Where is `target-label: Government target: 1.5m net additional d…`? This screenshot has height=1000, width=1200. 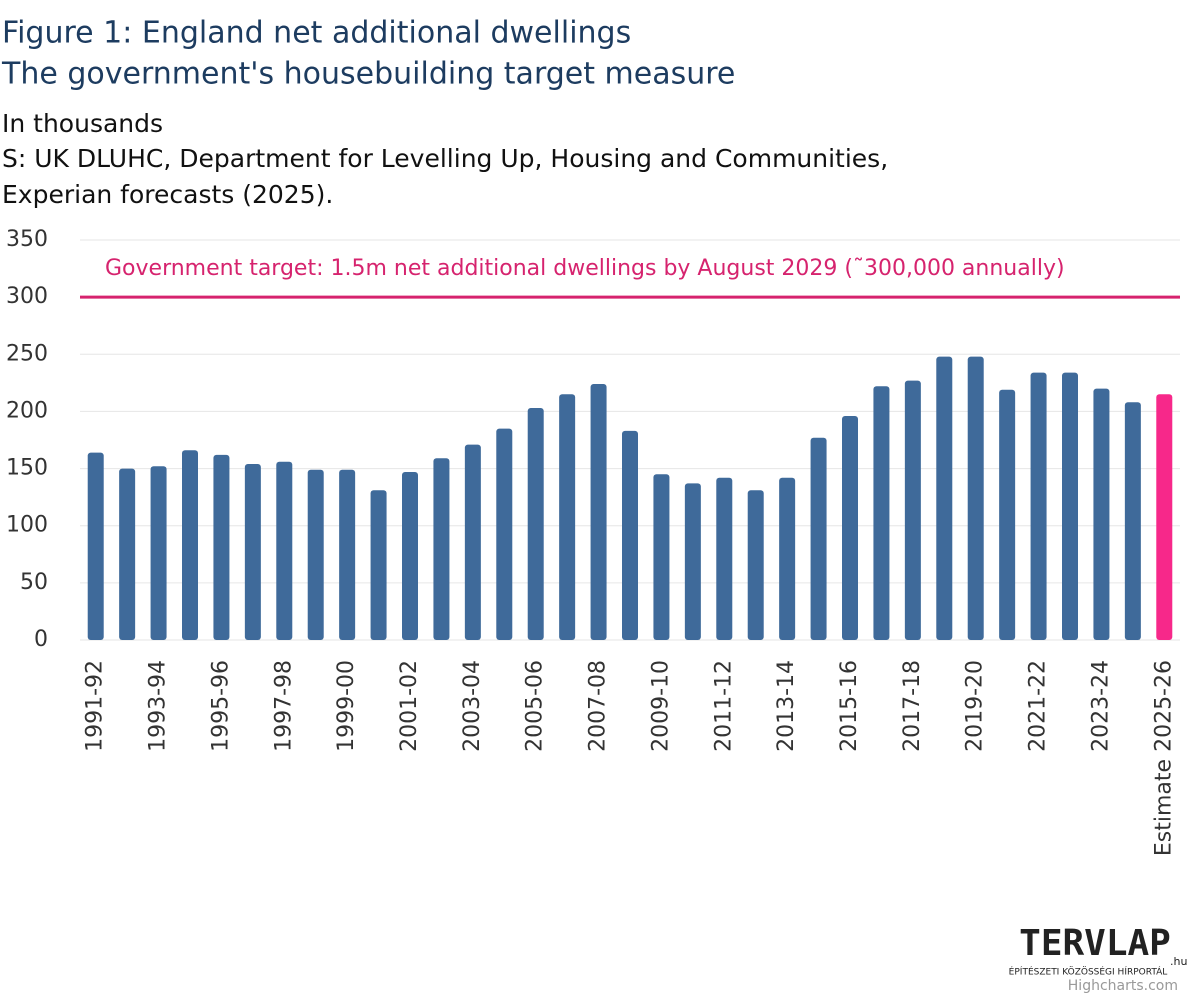 target-label: Government target: 1.5m net additional d… is located at coordinates (585, 268).